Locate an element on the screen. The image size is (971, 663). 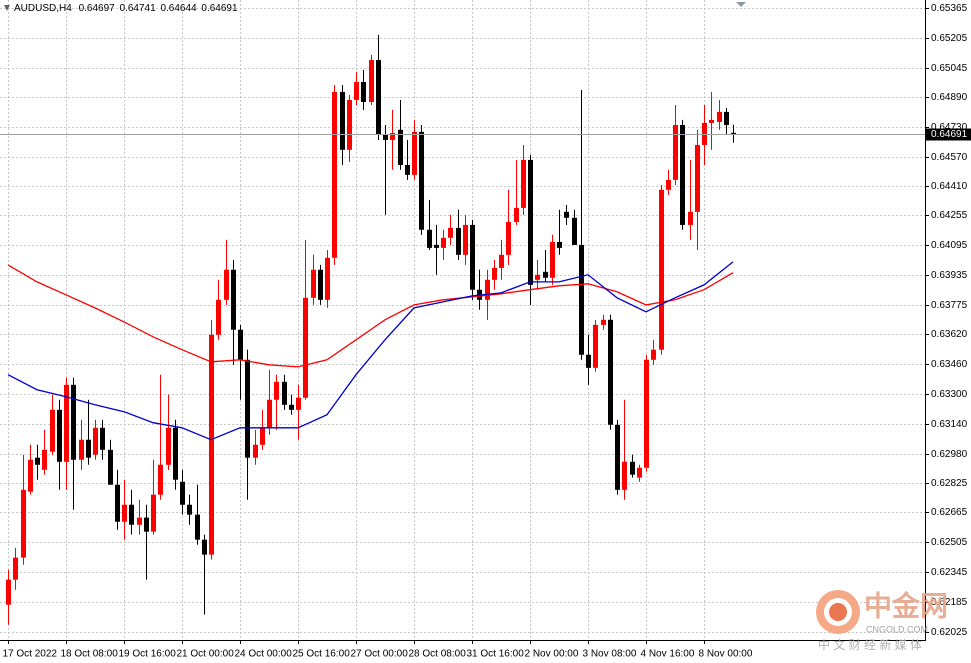
y-tick-label: 0.64255 is located at coordinates (949, 215).